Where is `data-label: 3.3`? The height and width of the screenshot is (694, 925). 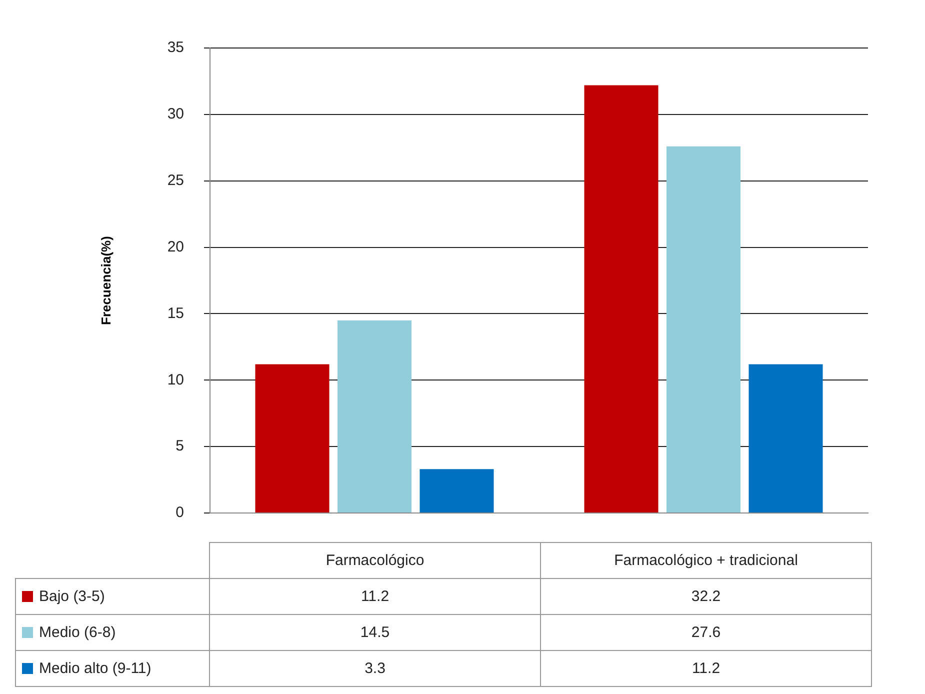 data-label: 3.3 is located at coordinates (375, 668).